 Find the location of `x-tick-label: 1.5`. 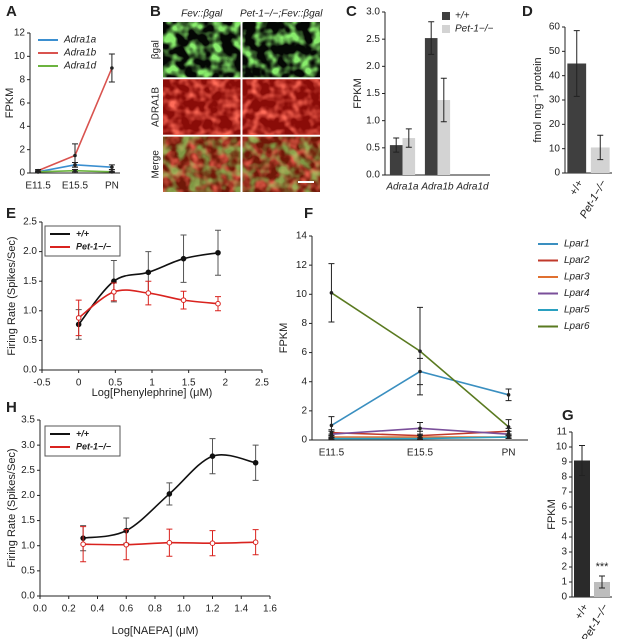

x-tick-label: 1.5 is located at coordinates (189, 383).